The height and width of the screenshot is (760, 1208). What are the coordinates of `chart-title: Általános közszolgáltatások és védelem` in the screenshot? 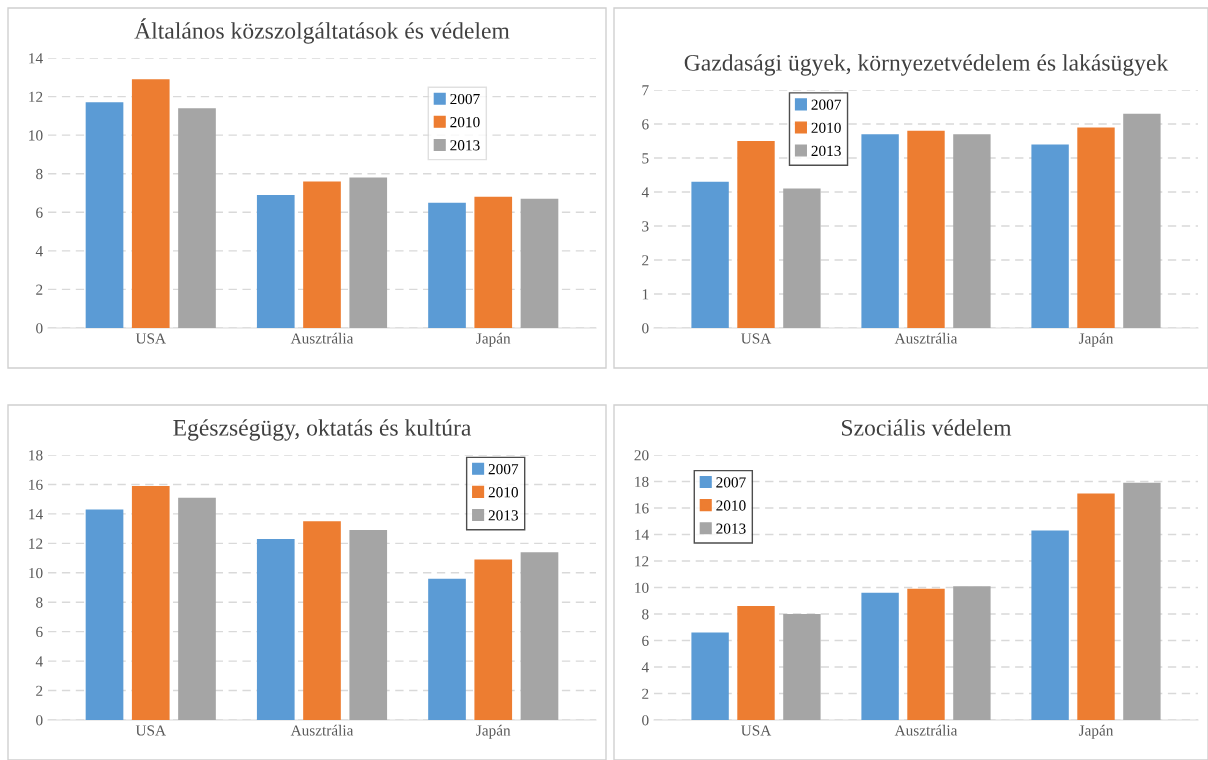 It's located at (322, 31).